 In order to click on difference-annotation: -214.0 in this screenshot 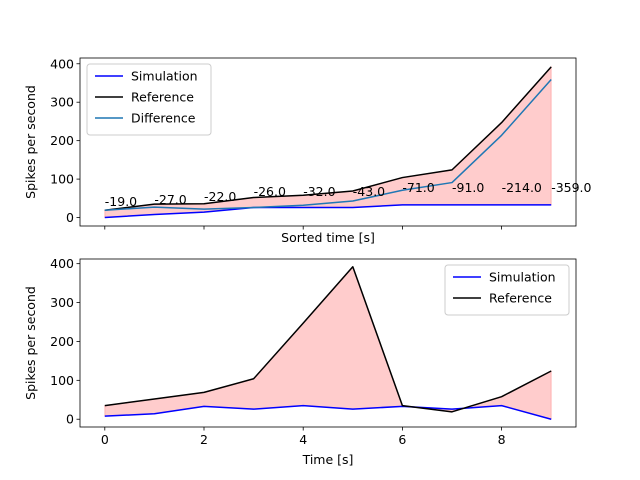, I will do `click(522, 187)`.